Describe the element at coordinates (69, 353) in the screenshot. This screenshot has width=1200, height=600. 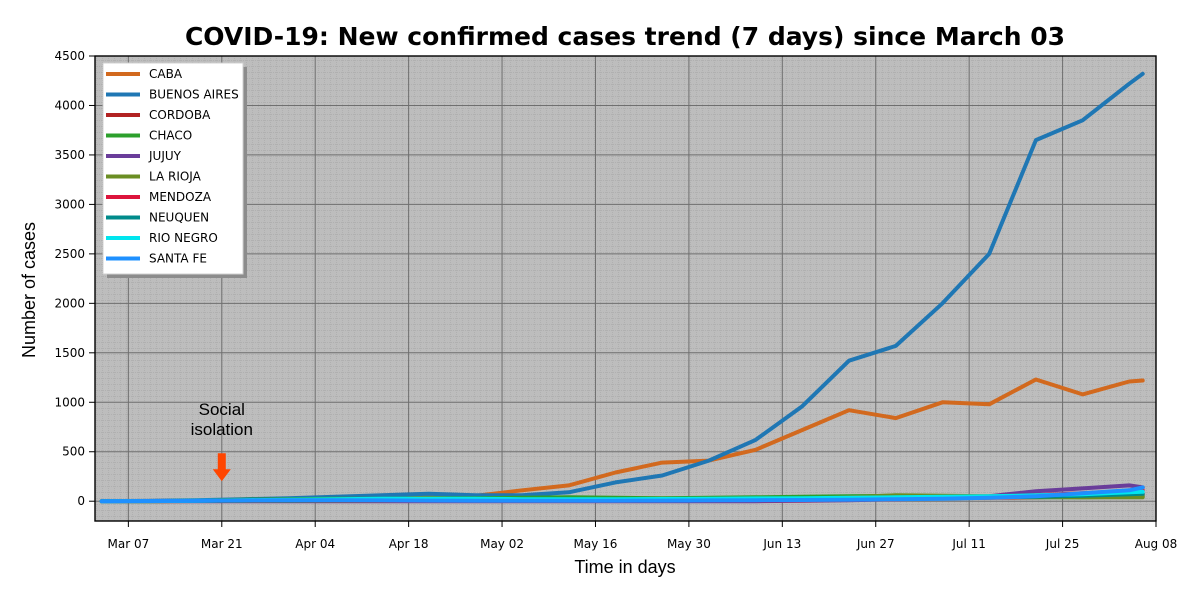
I see `y-tick-label: 1500` at that location.